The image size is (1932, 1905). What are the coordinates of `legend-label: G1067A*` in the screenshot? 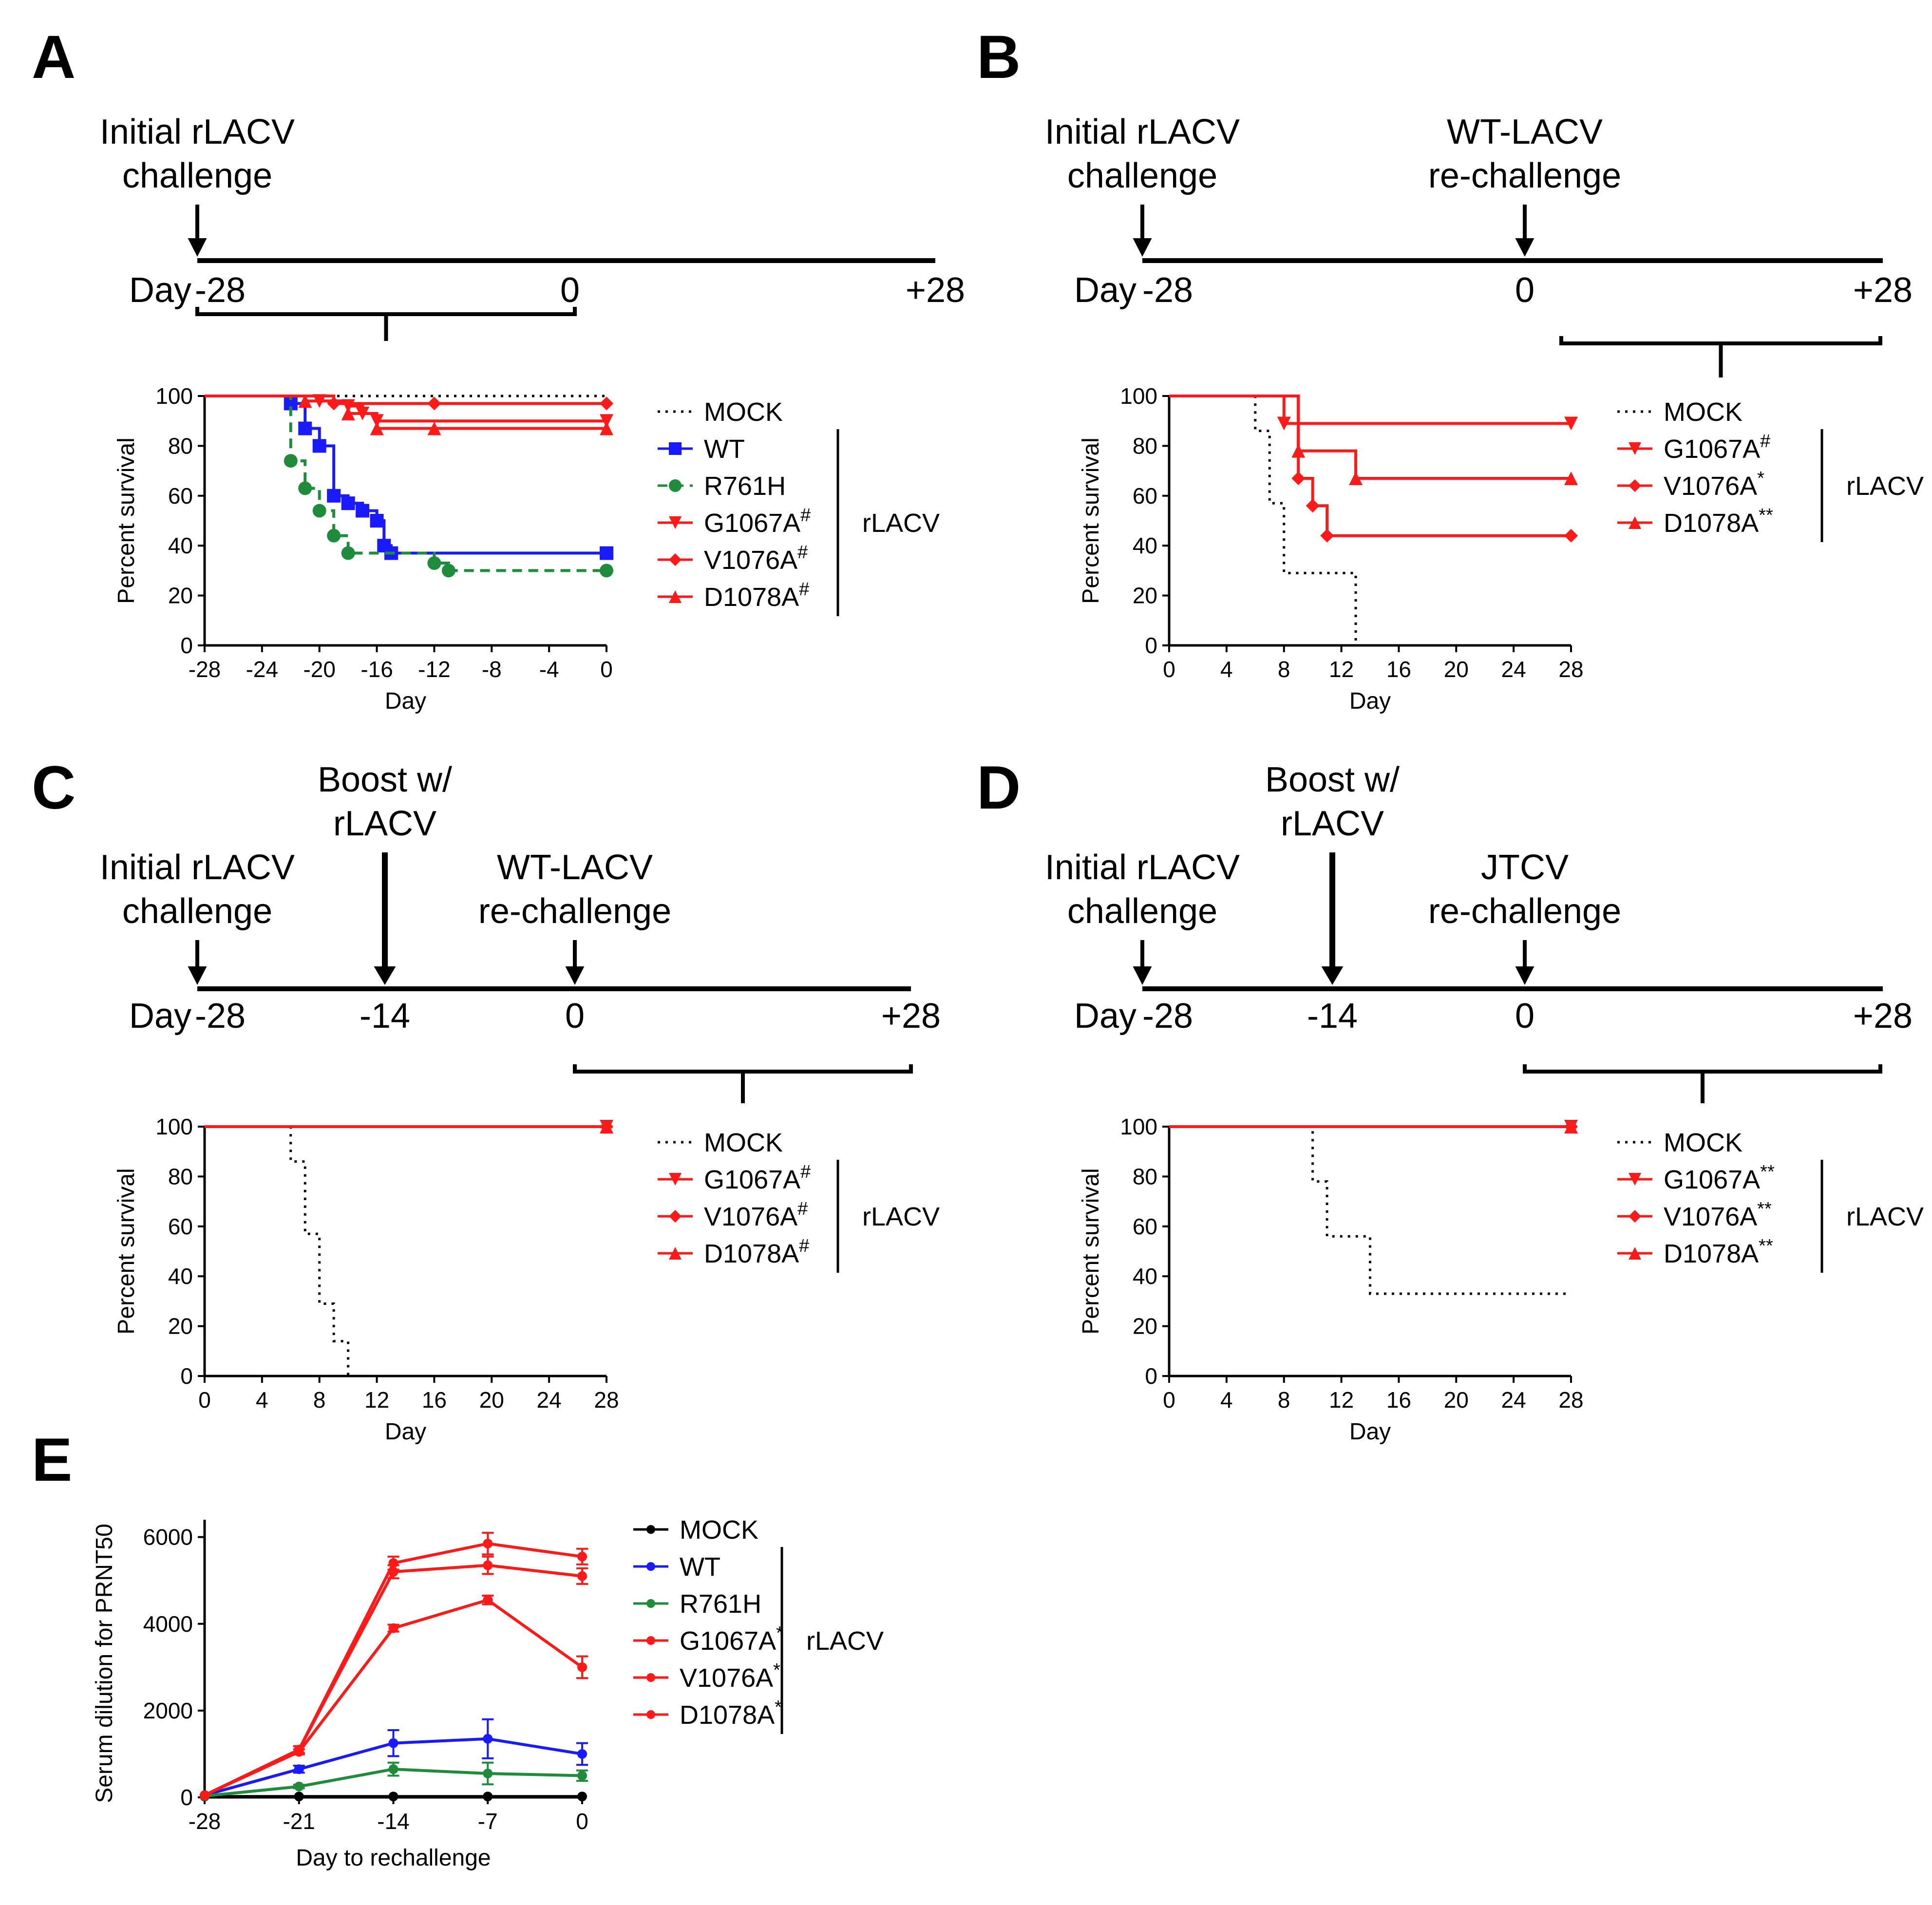 It's located at (731, 1639).